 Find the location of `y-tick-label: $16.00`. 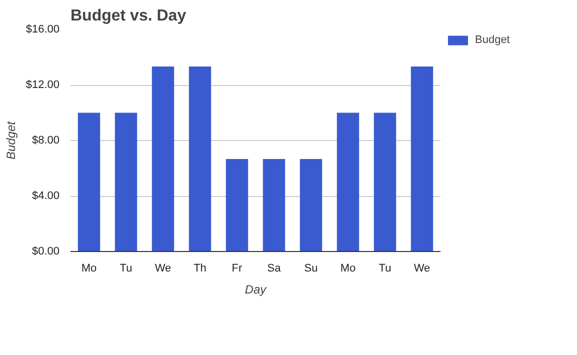

y-tick-label: $16.00 is located at coordinates (43, 30).